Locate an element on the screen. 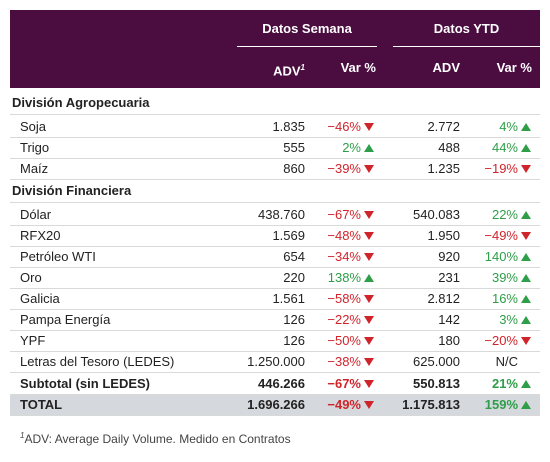 This screenshot has width=550, height=462. adv-value: 2.772 is located at coordinates (443, 126).